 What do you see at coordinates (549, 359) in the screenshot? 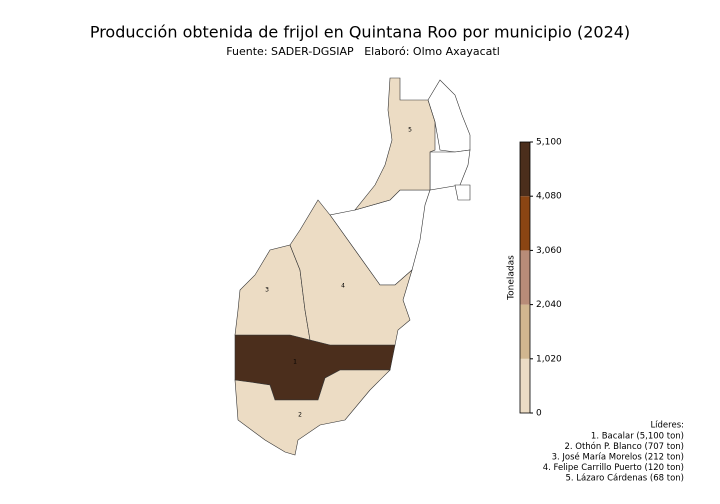
I see `colorbar-tick-label: 1,020` at bounding box center [549, 359].